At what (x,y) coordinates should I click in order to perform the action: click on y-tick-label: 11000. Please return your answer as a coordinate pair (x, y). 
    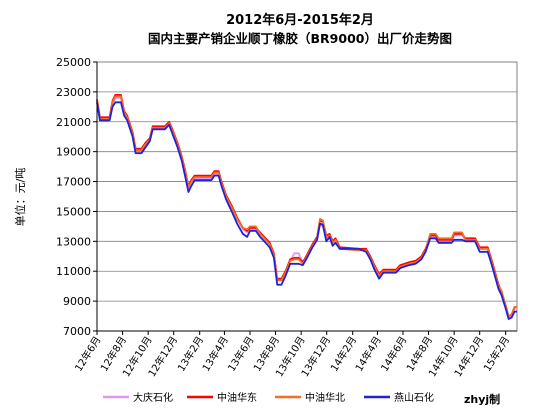
    Looking at the image, I should click on (73, 271).